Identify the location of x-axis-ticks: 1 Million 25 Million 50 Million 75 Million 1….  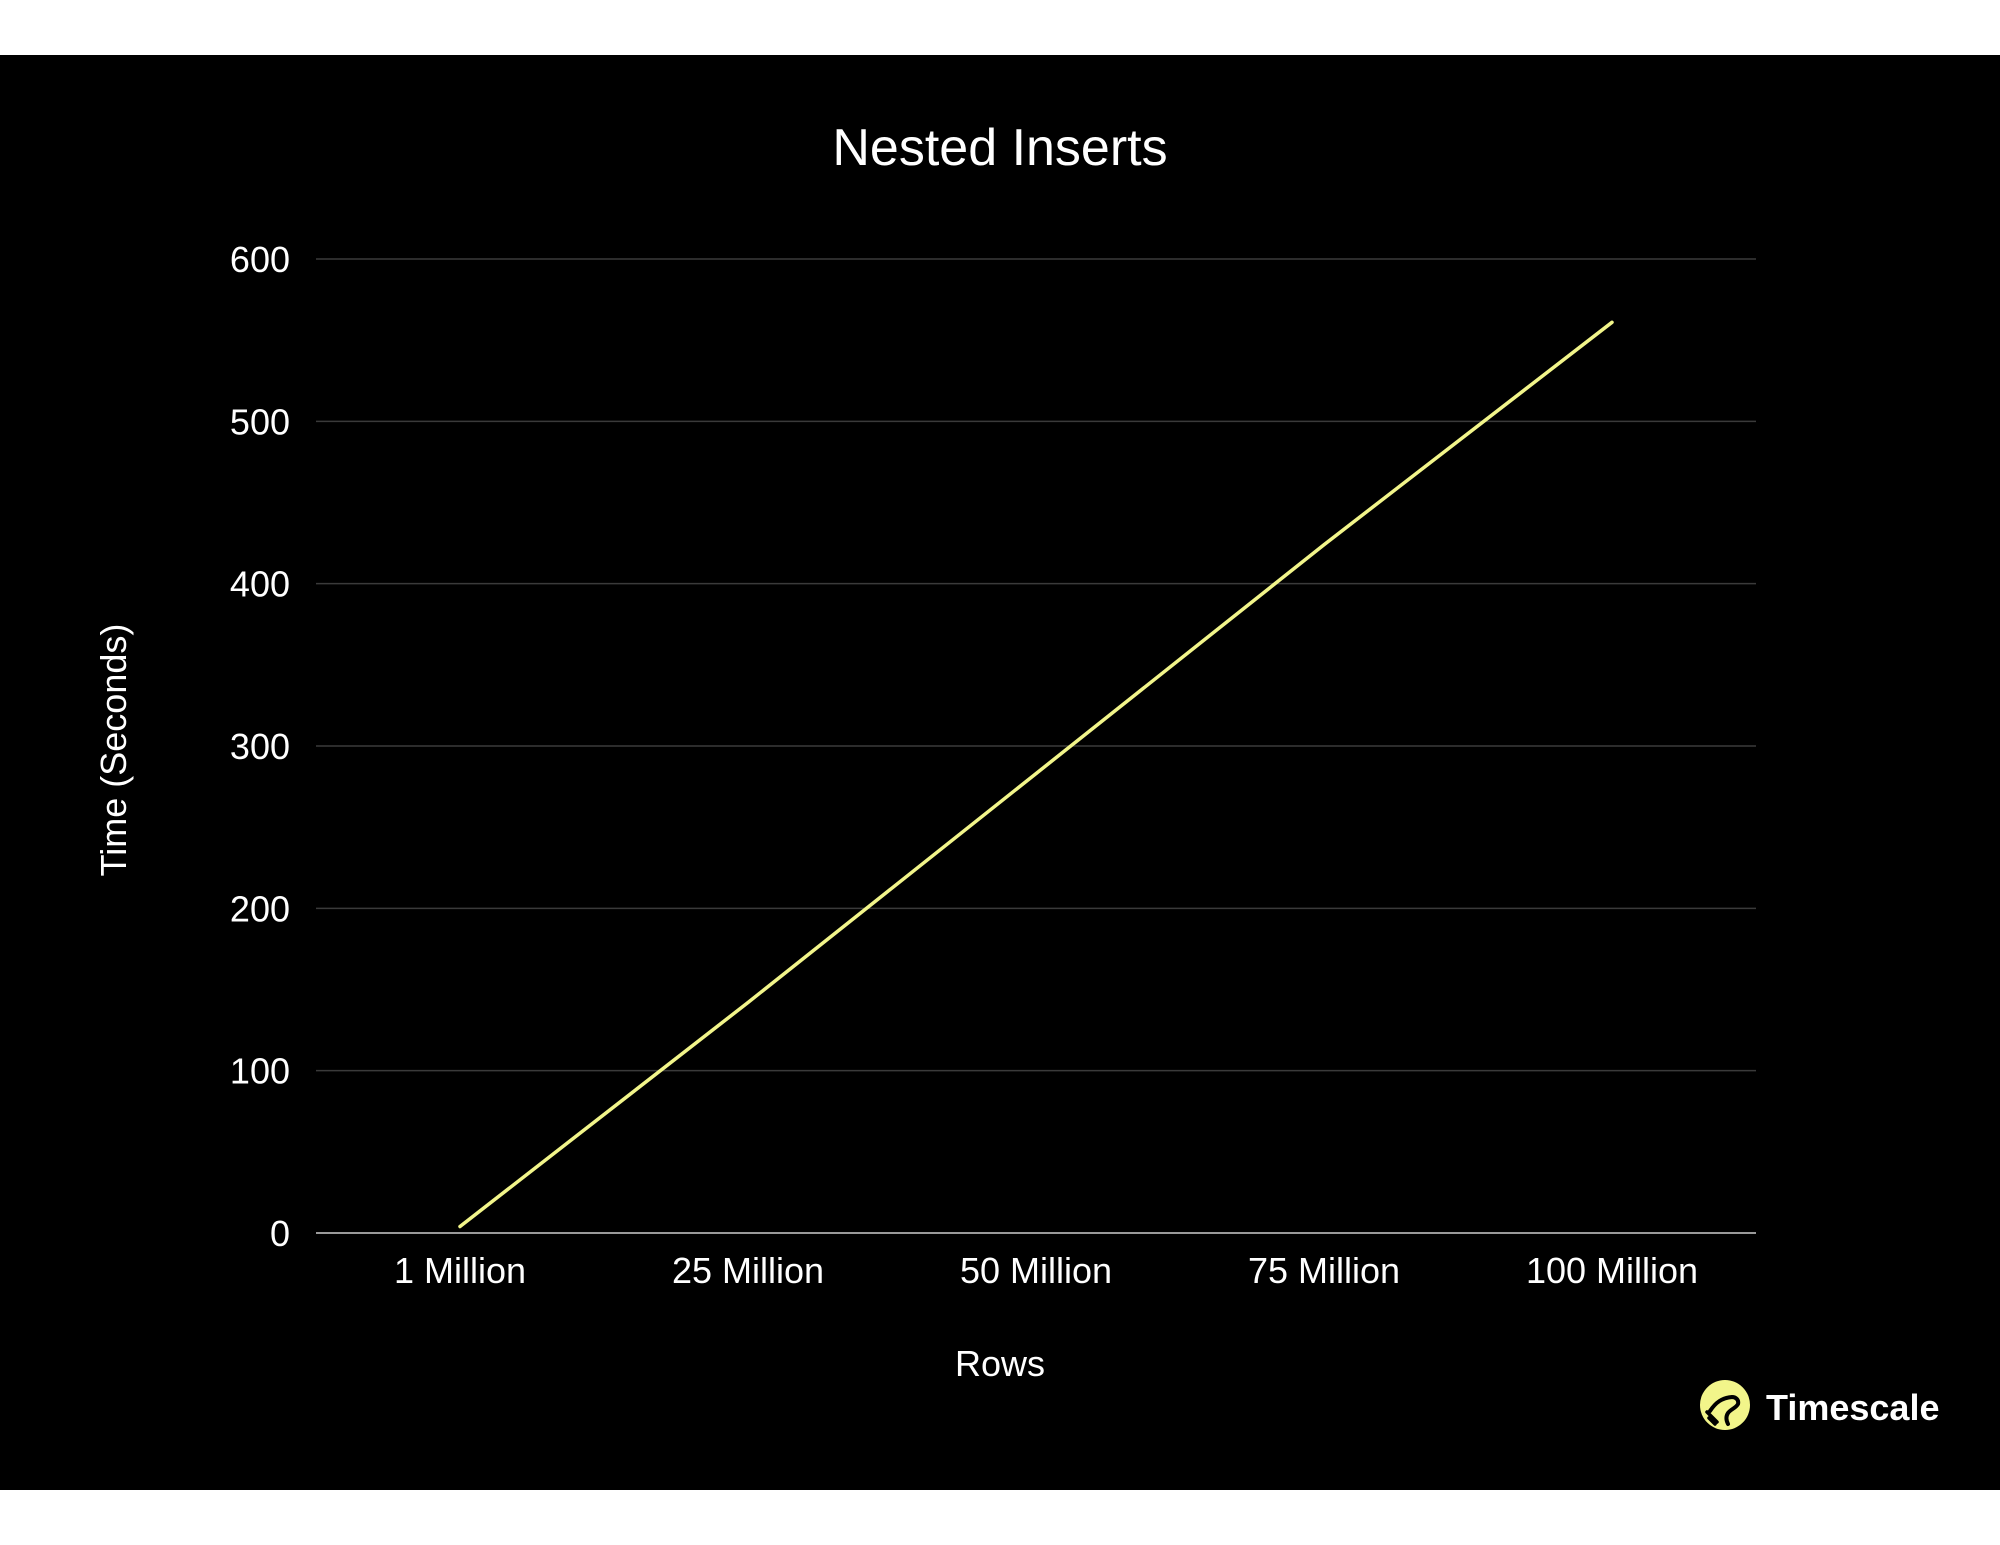
(1046, 1270).